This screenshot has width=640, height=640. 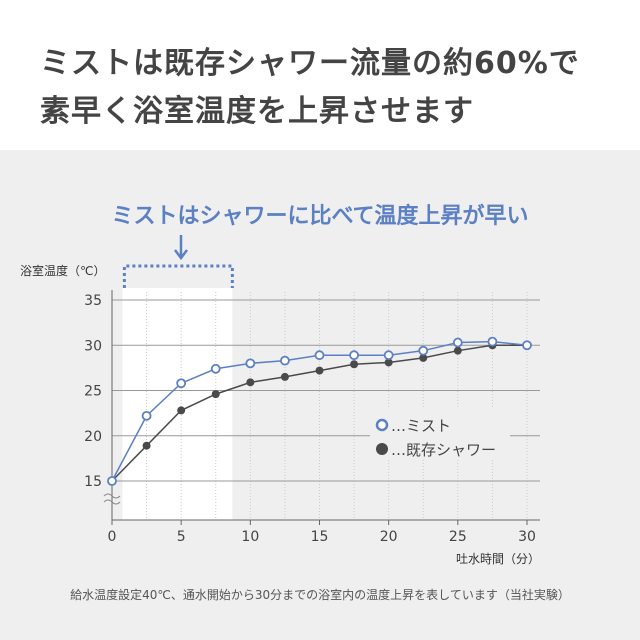 I want to click on legend-label: …既存シャワー, so click(x=443, y=450).